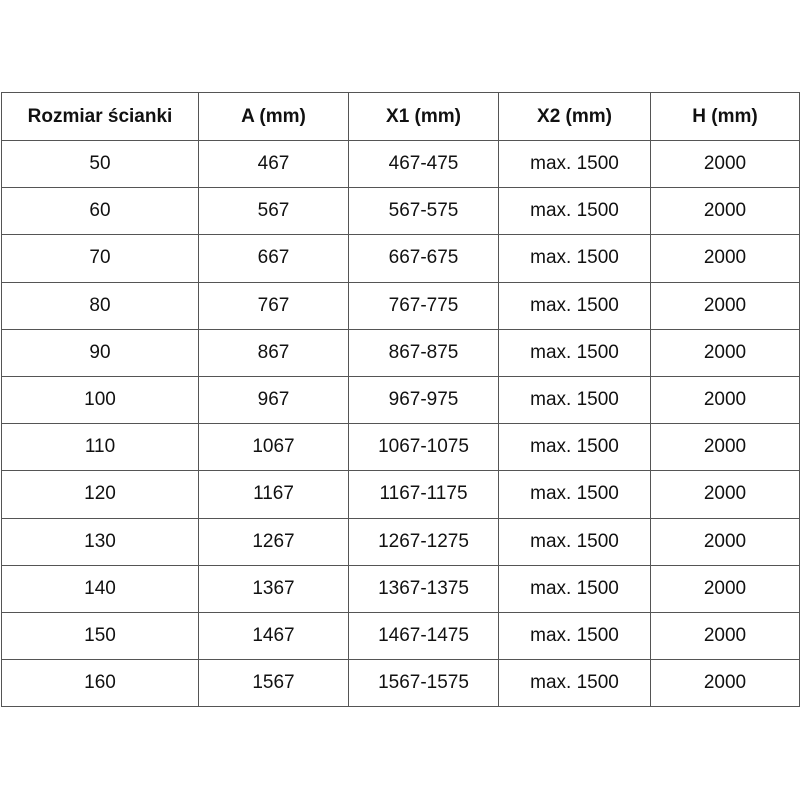 The height and width of the screenshot is (800, 800). I want to click on table-row: 60 567 567-575 max. 1500 2000, so click(400, 211).